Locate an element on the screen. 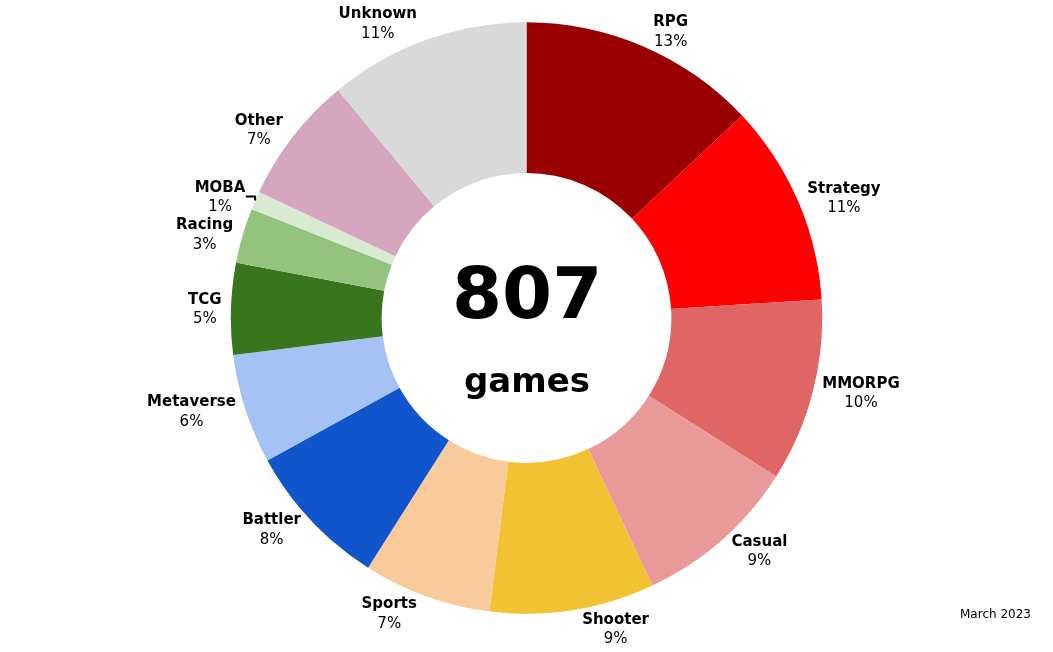 This screenshot has width=1053, height=652. slice-label: Shooter is located at coordinates (616, 618).